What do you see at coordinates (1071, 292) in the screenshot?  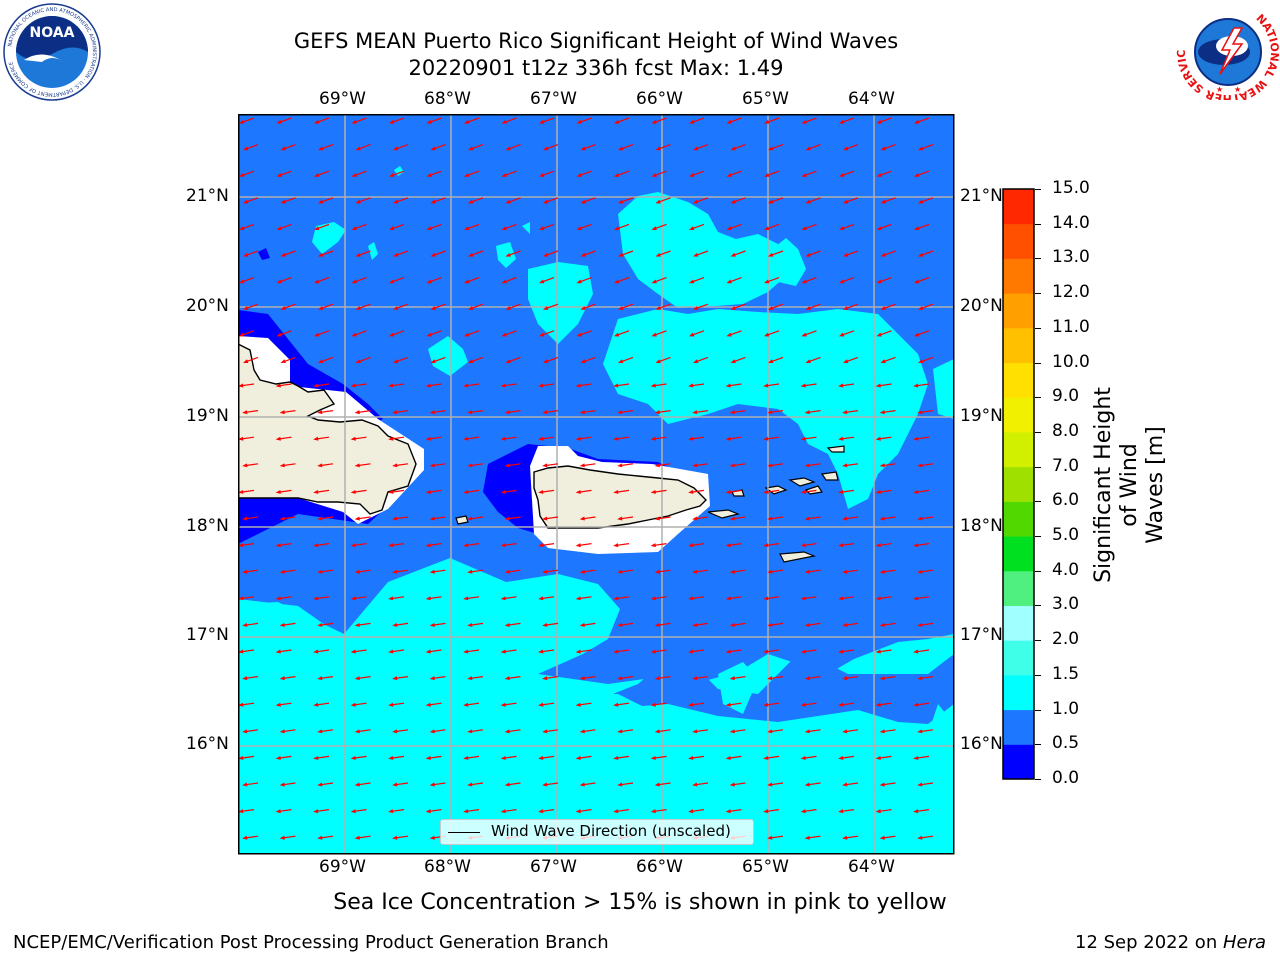 I see `colorbar-tick-label: 12.0` at bounding box center [1071, 292].